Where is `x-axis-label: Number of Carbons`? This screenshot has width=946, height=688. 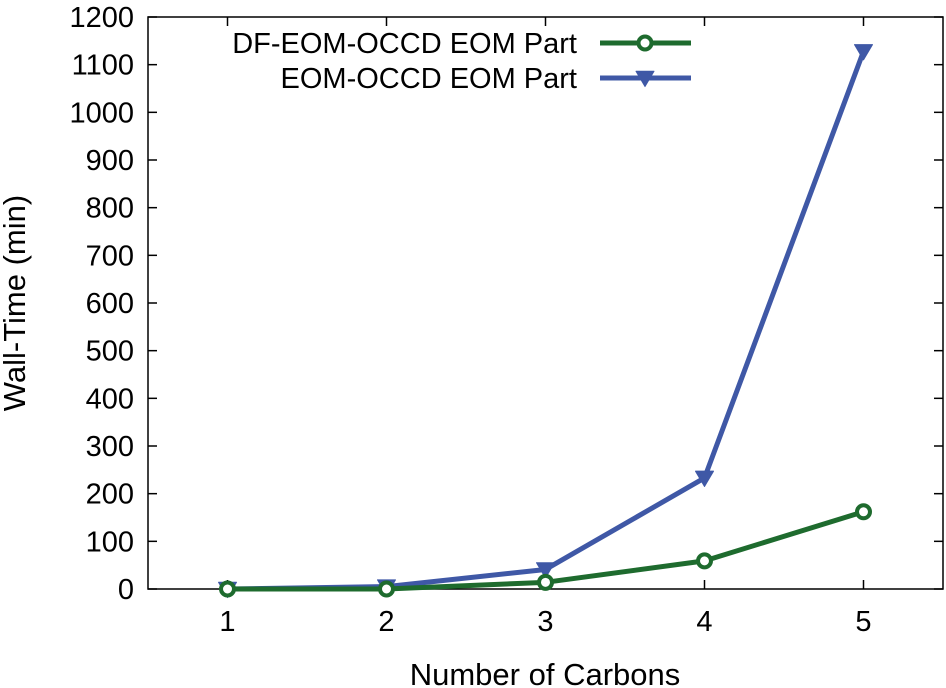
x-axis-label: Number of Carbons is located at coordinates (545, 672).